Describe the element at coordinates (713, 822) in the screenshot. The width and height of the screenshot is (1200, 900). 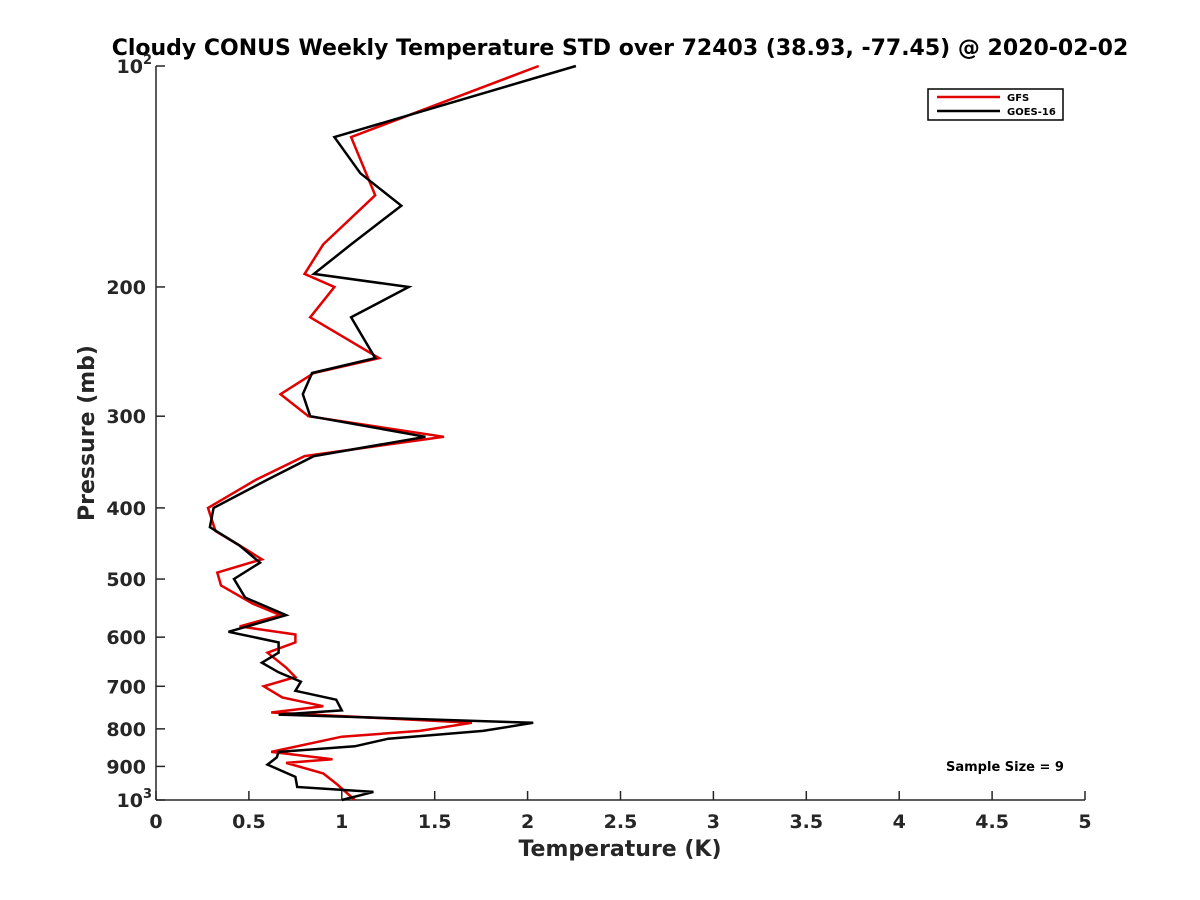
I see `x-tick-label: 3` at that location.